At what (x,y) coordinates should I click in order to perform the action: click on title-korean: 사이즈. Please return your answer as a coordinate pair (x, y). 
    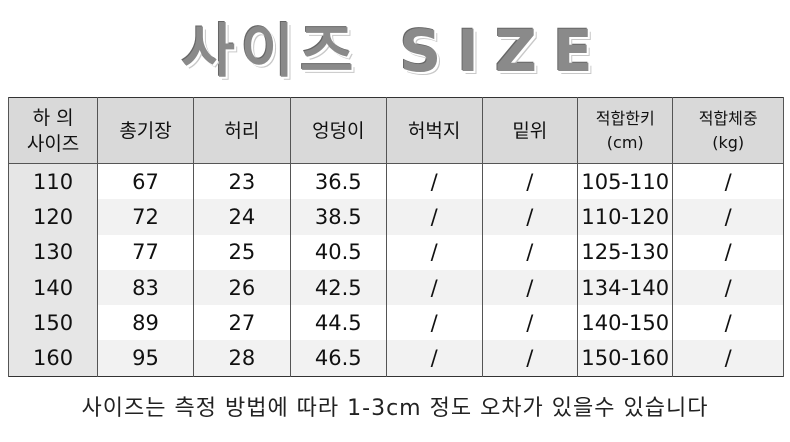
    Looking at the image, I should click on (270, 51).